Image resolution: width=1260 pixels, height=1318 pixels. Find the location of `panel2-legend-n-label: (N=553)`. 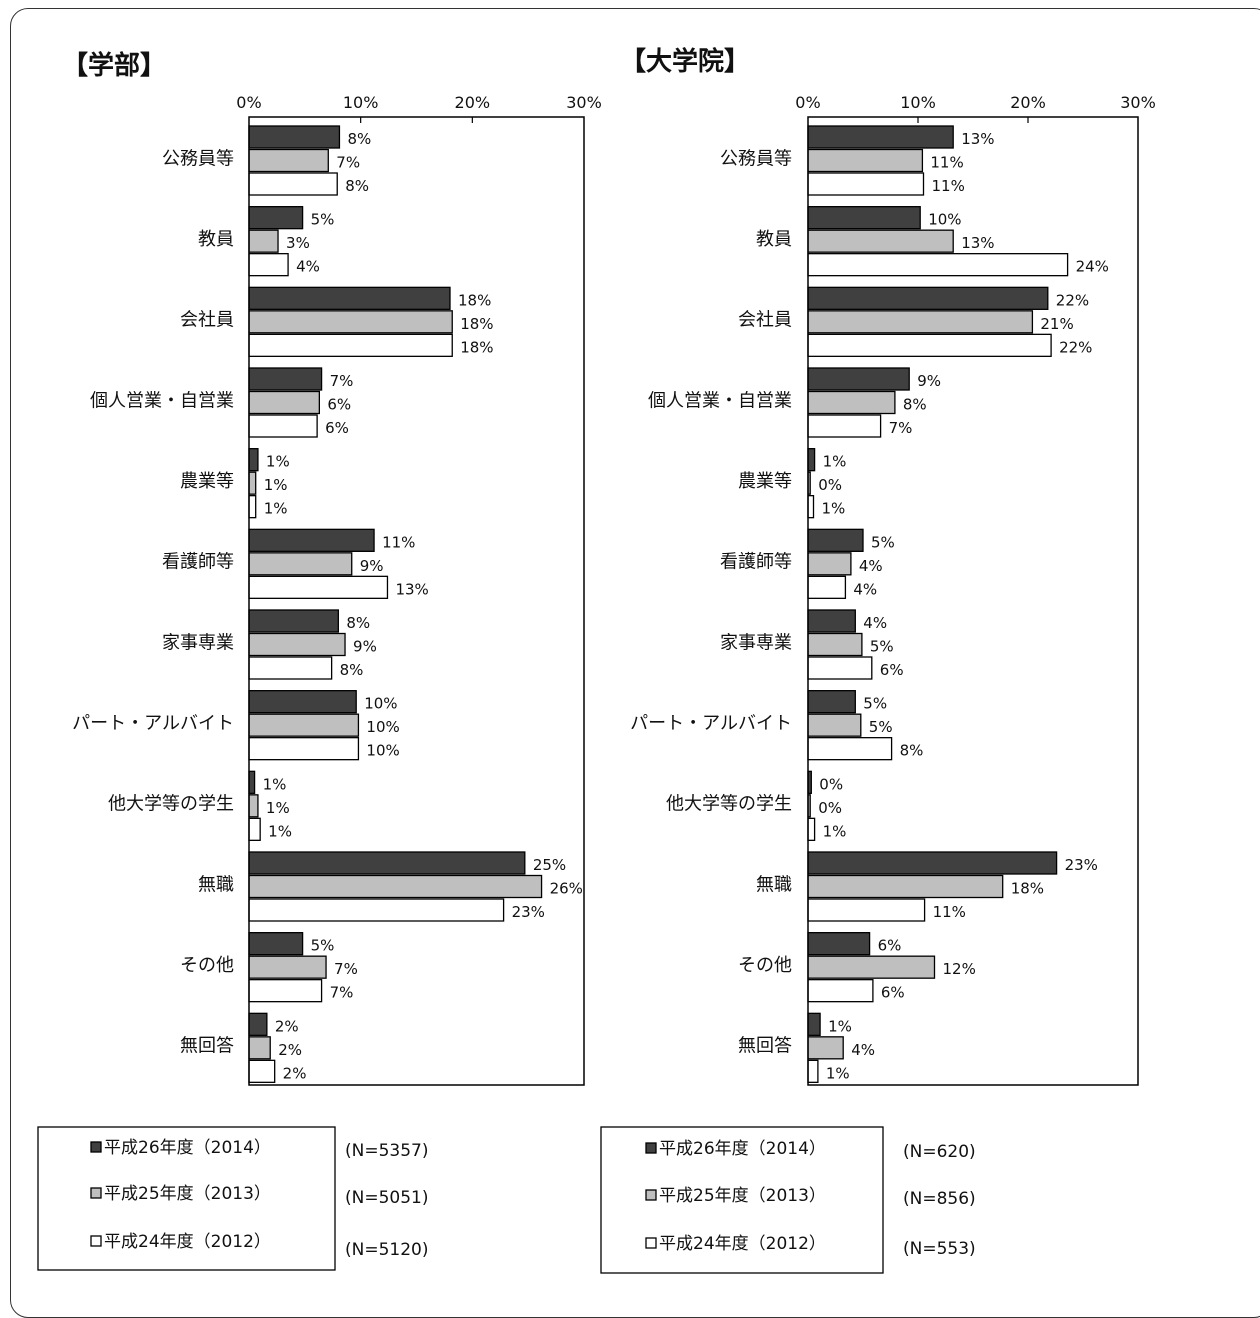

panel2-legend-n-label: (N=553) is located at coordinates (939, 1249).